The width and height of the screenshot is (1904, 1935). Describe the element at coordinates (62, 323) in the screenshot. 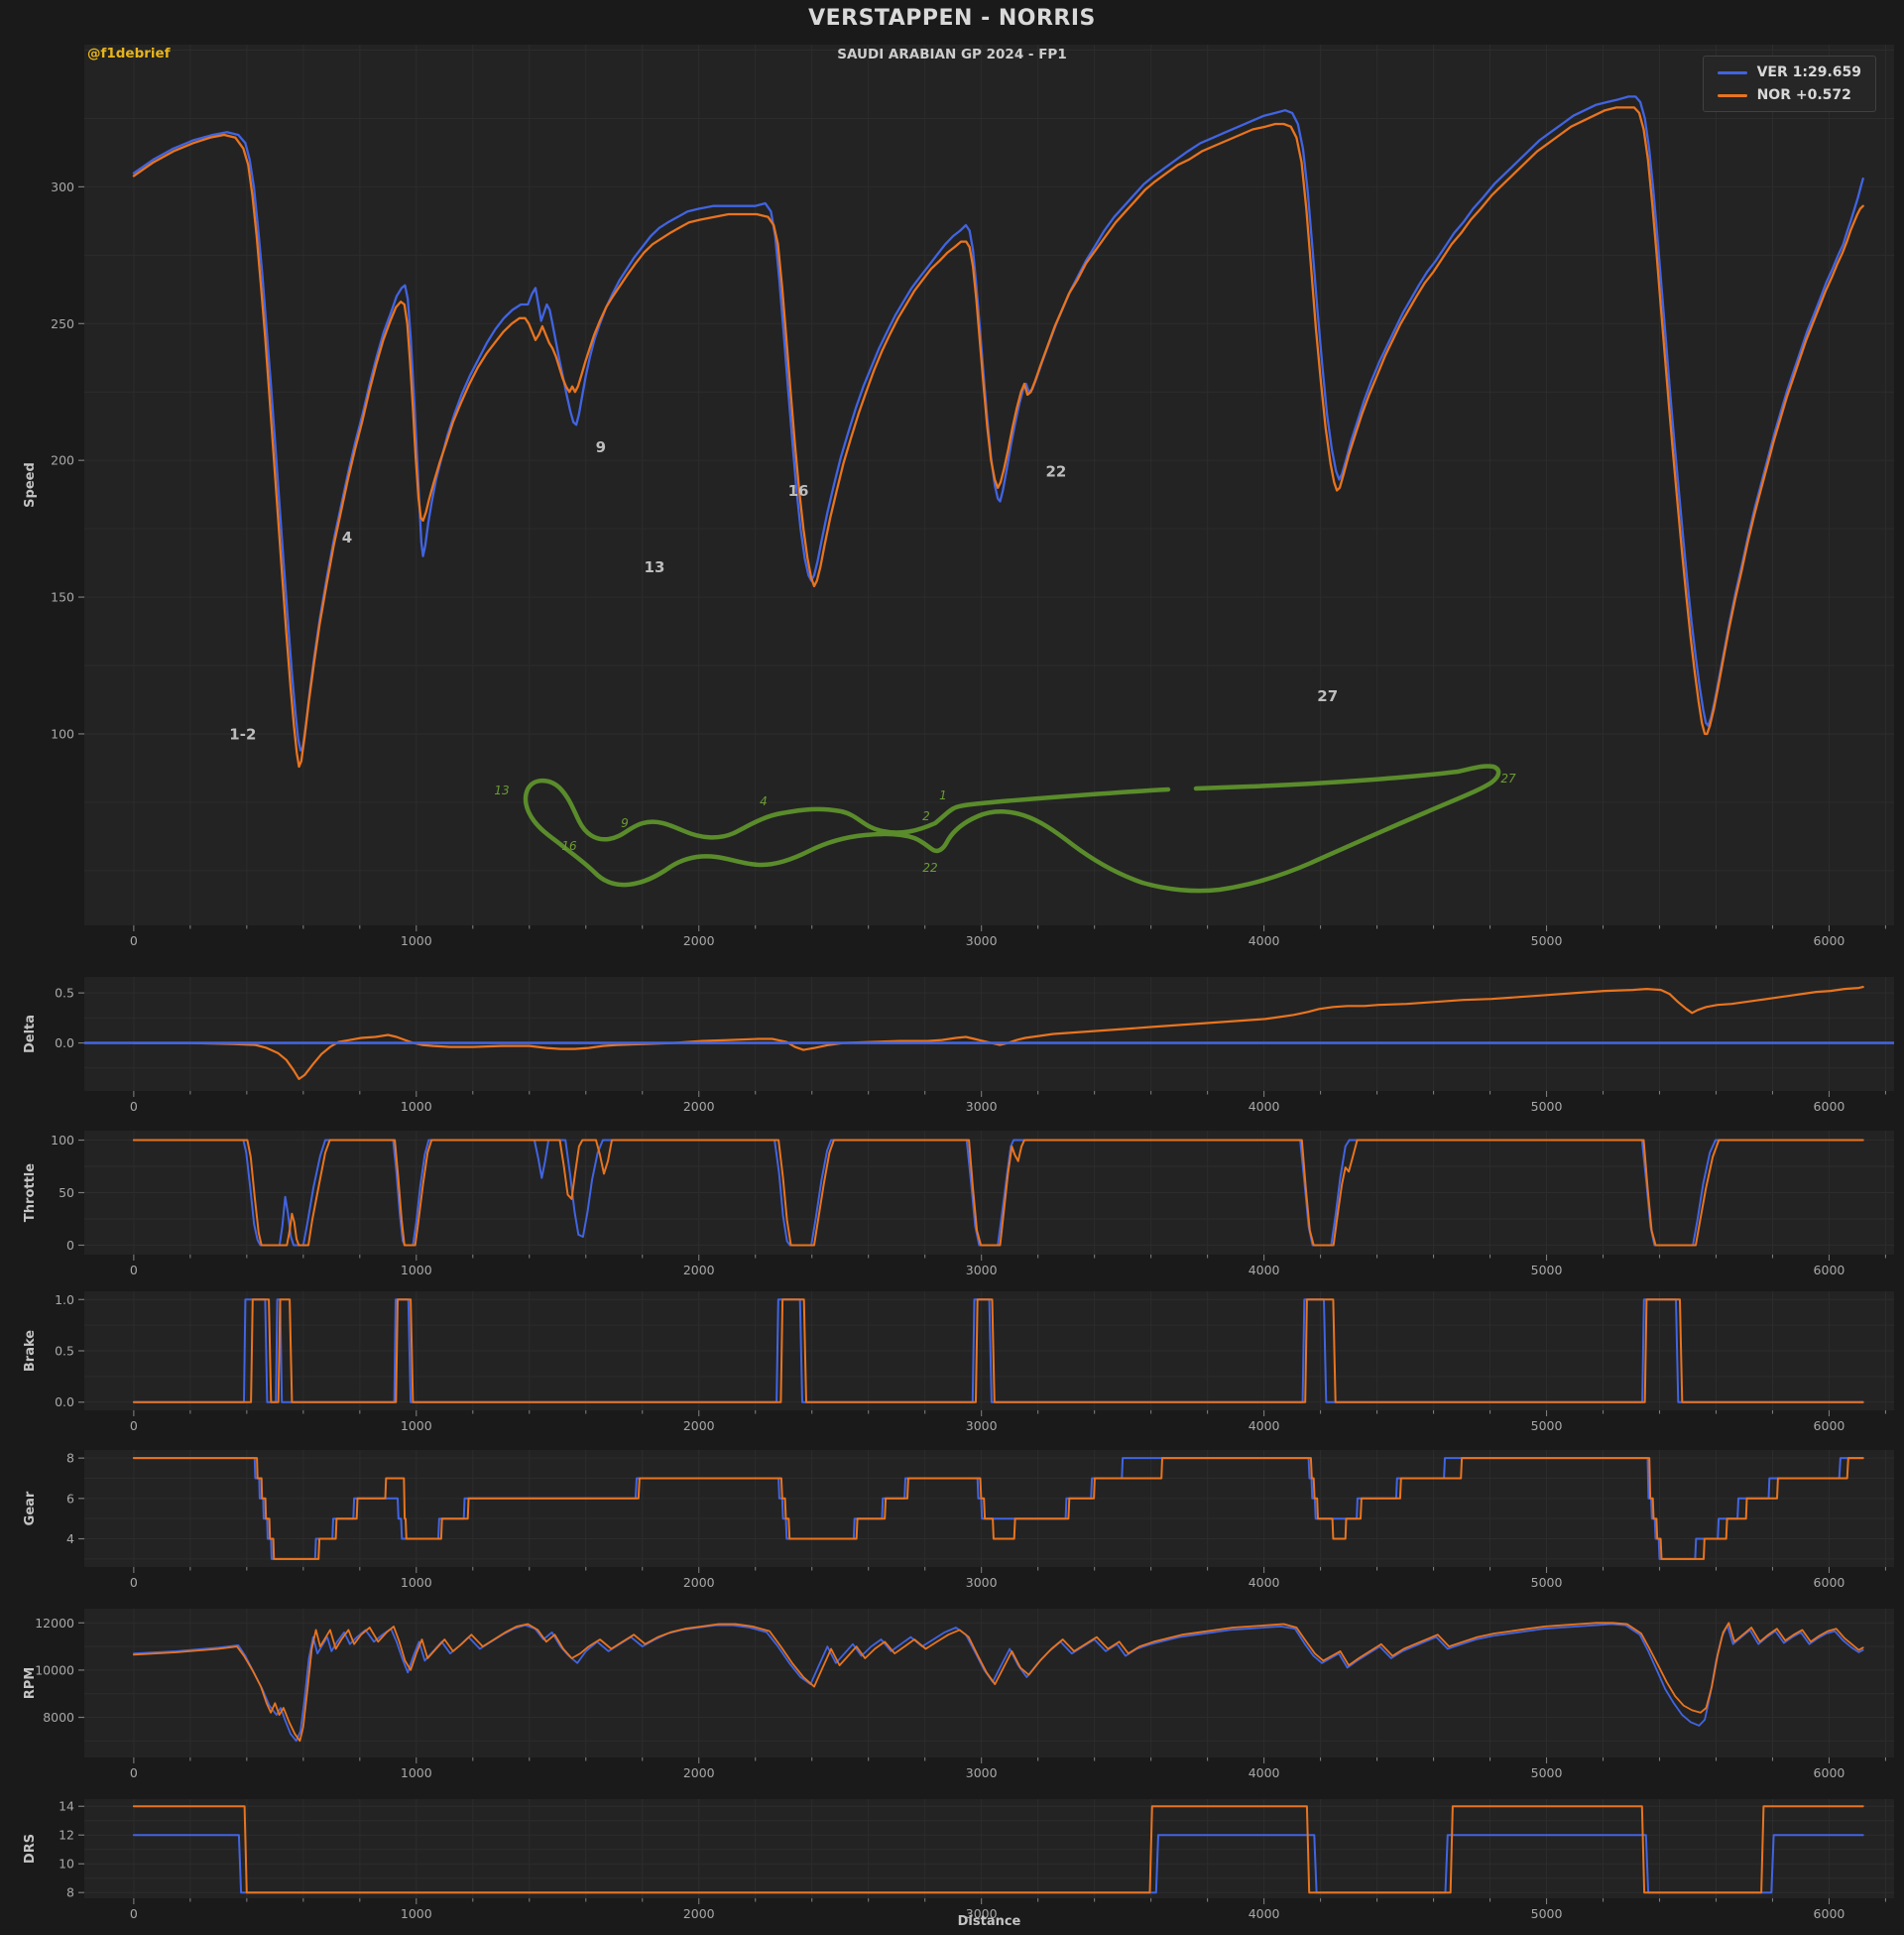

I see `svg-text: 250` at that location.